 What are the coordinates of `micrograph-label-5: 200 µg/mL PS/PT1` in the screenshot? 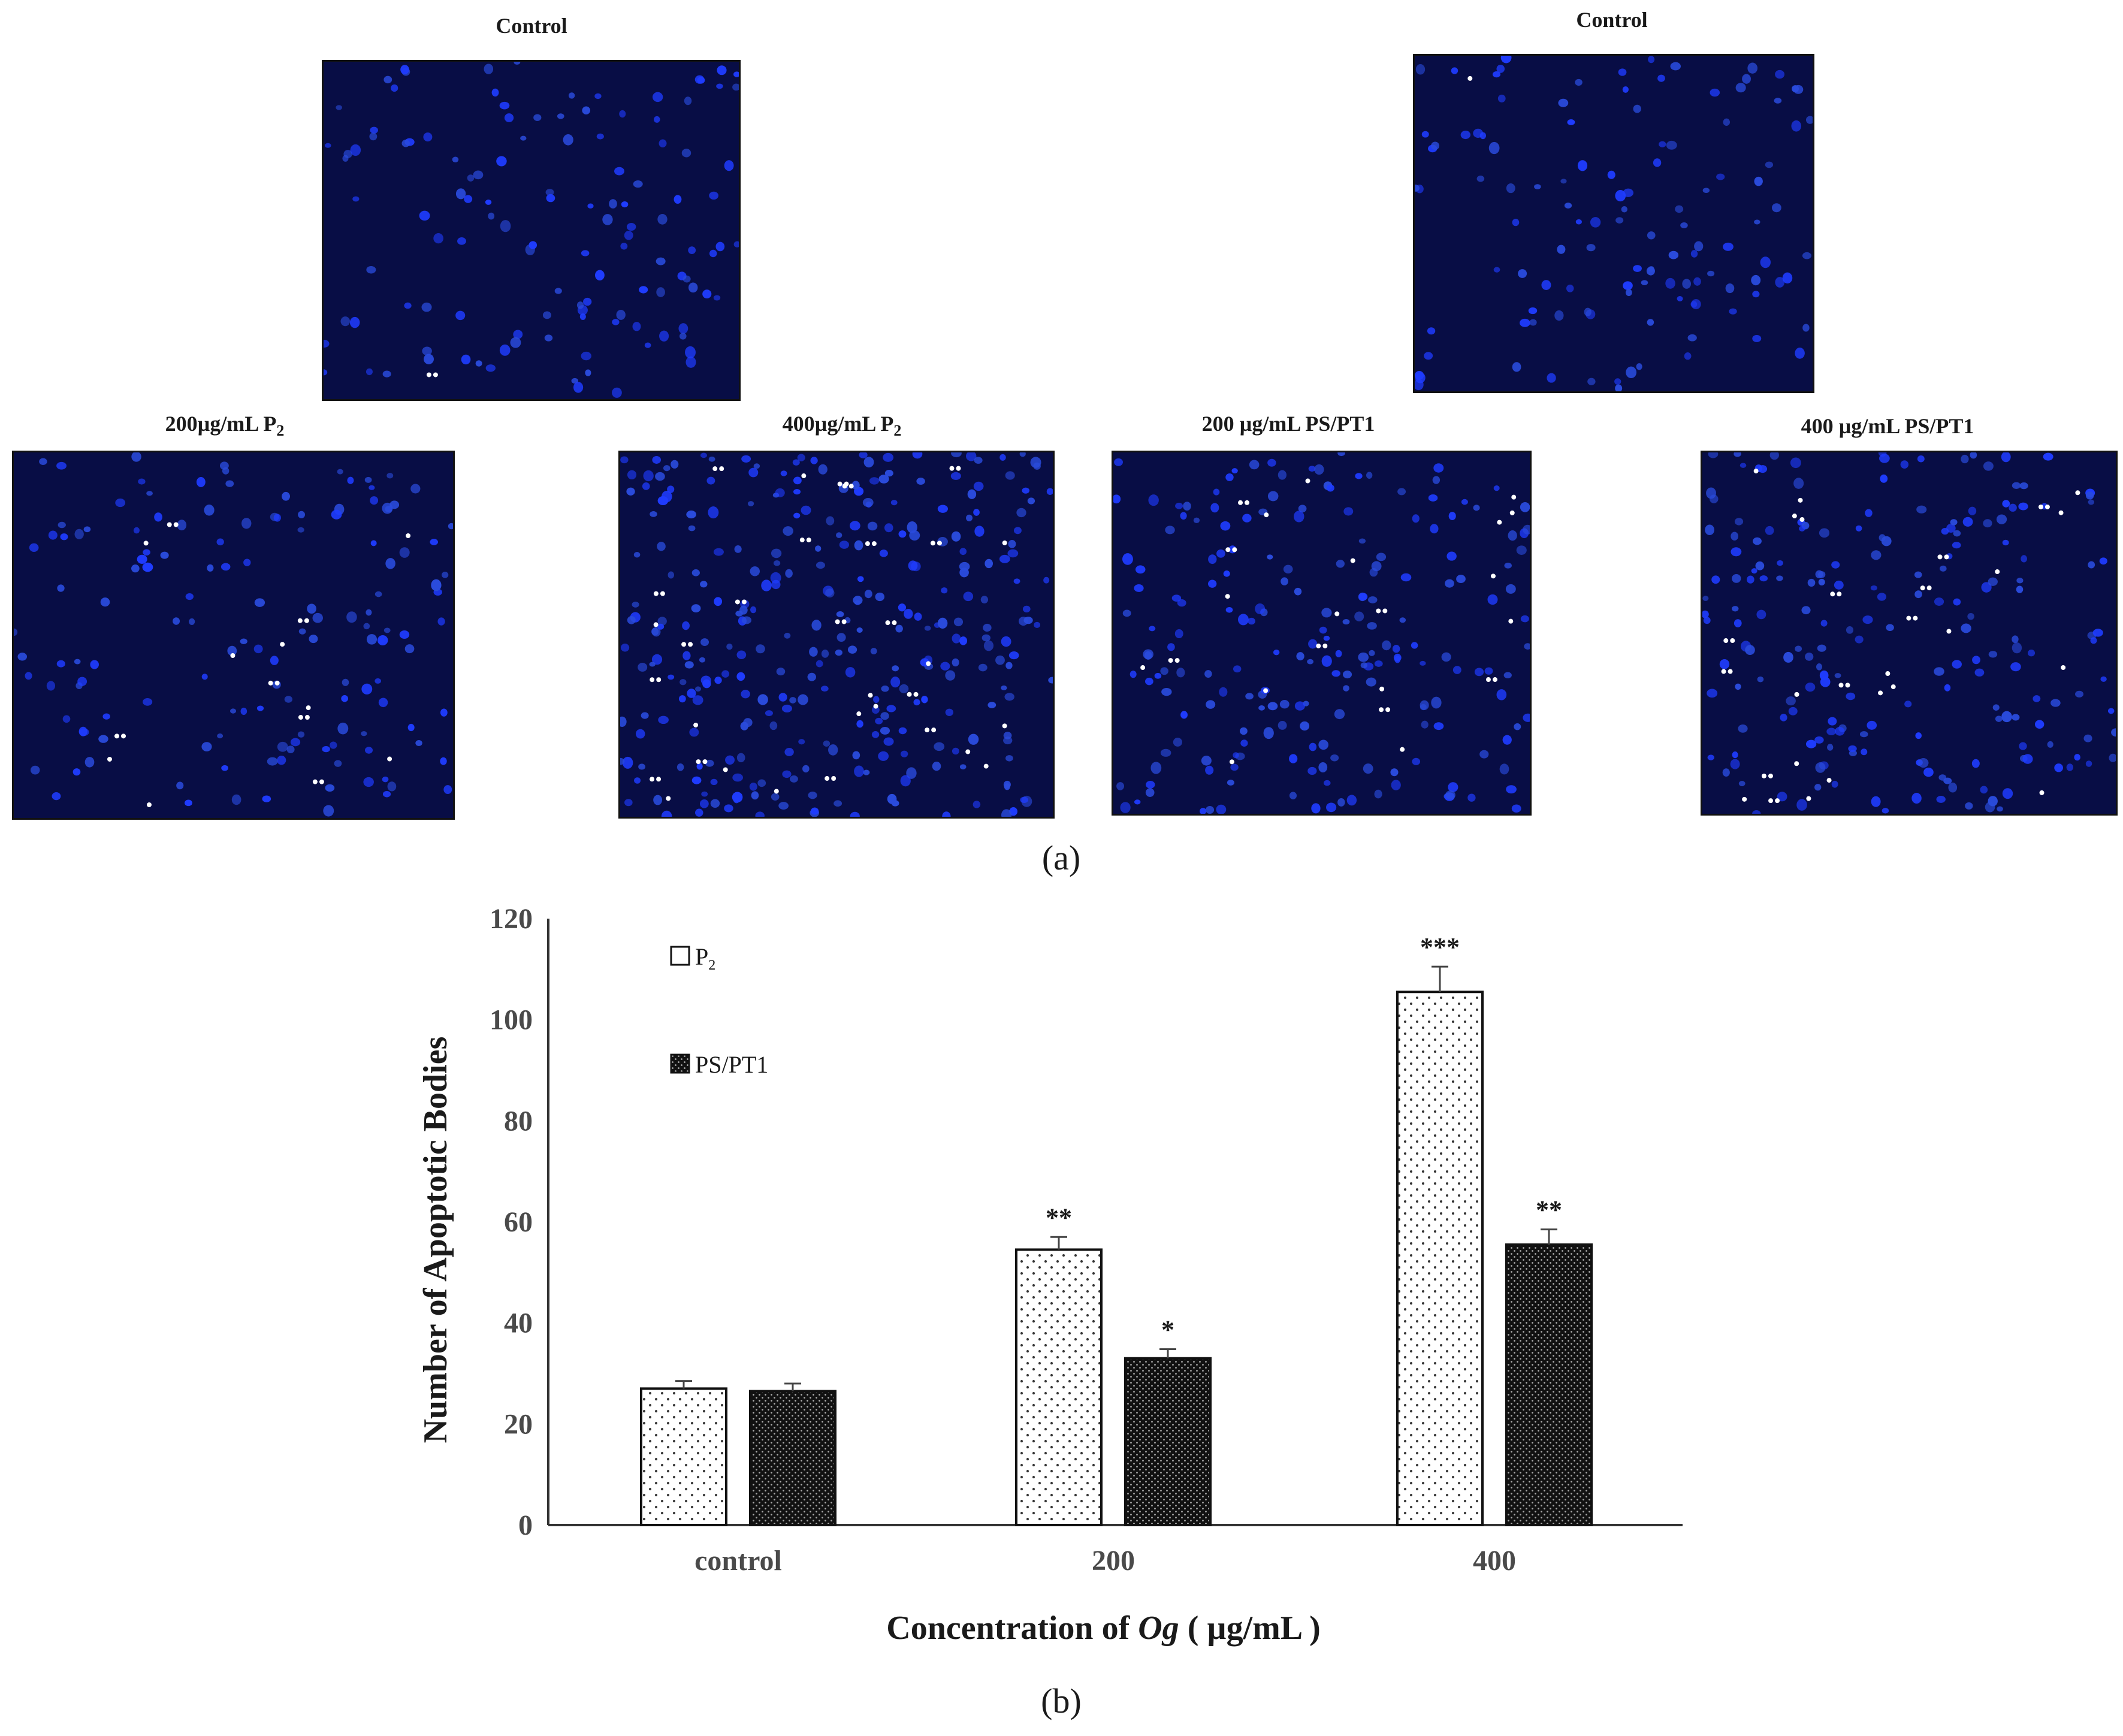 It's located at (1288, 424).